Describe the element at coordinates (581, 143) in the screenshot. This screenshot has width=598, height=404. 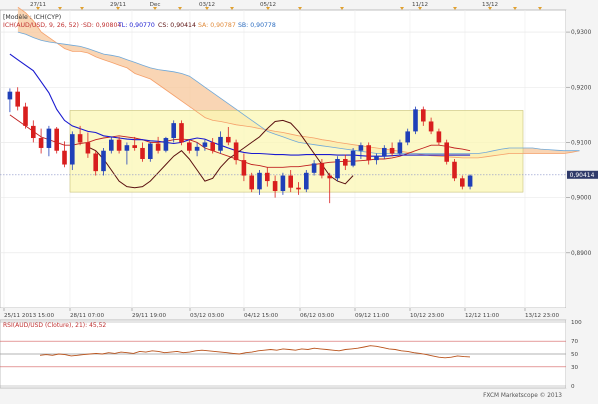
I see `price-tick-label: 0,9100` at that location.